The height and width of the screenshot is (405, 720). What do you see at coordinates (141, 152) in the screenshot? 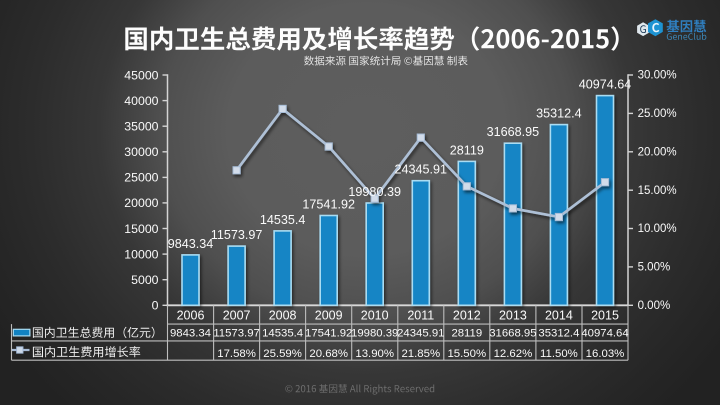
I see `svg-text: 30000` at bounding box center [141, 152].